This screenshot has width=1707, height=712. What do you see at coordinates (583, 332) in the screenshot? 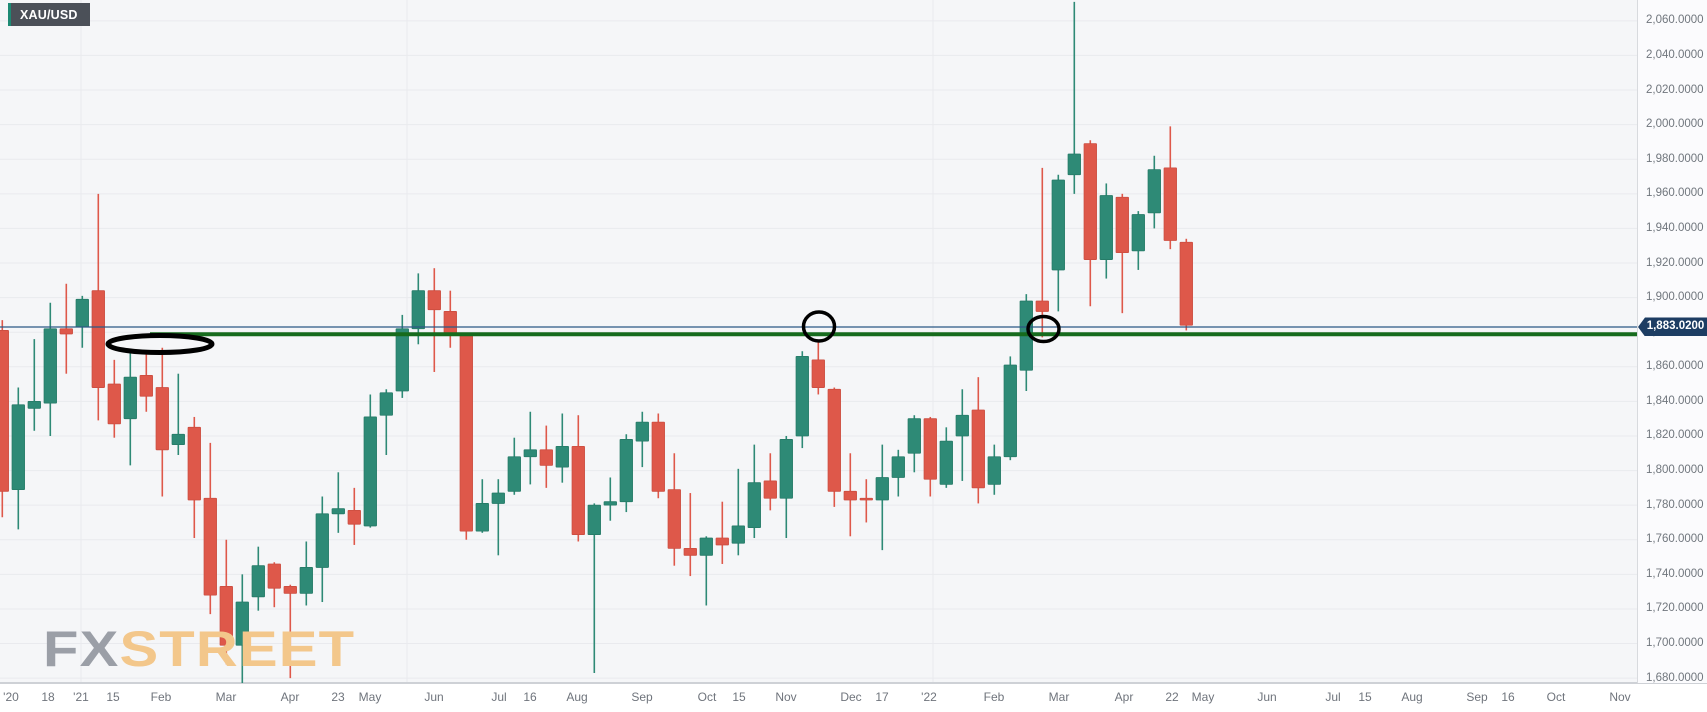
I see `ellipse-annotations` at bounding box center [583, 332].